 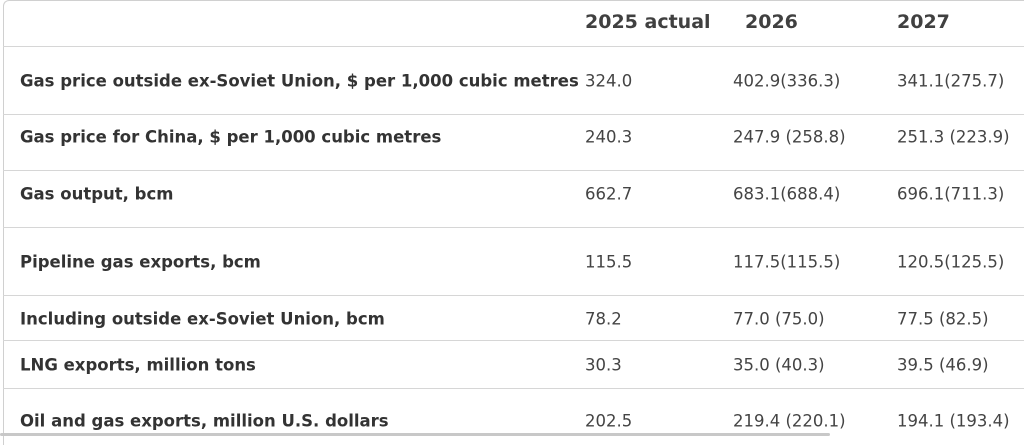 I want to click on cell-value: 202.5, so click(x=609, y=421).